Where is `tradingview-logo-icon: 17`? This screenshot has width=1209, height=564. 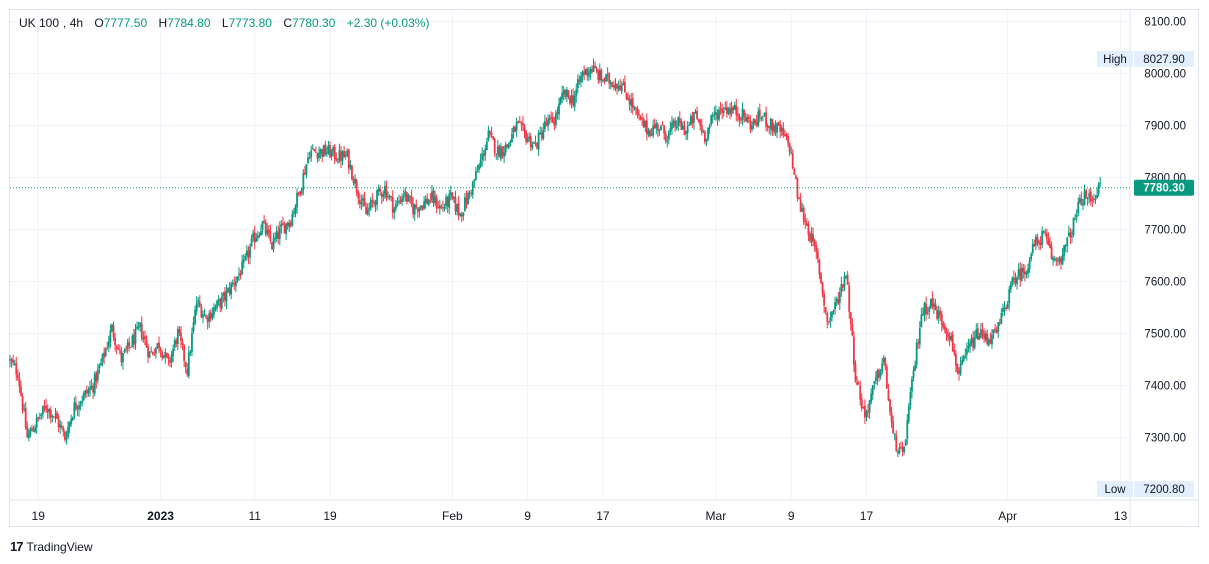
tradingview-logo-icon: 17 is located at coordinates (17, 546).